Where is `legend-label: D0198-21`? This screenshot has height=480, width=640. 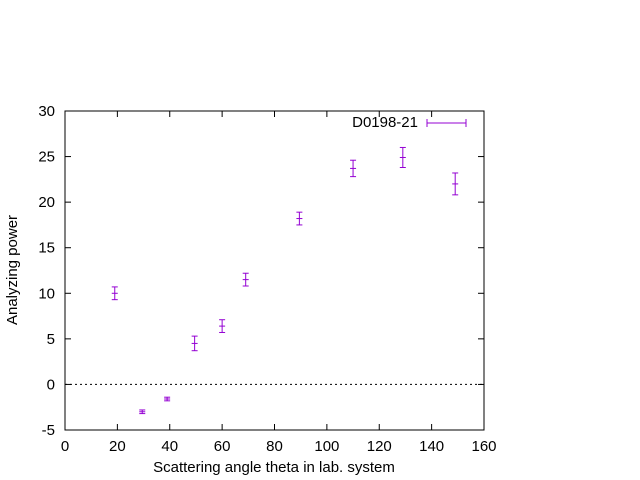 legend-label: D0198-21 is located at coordinates (385, 122).